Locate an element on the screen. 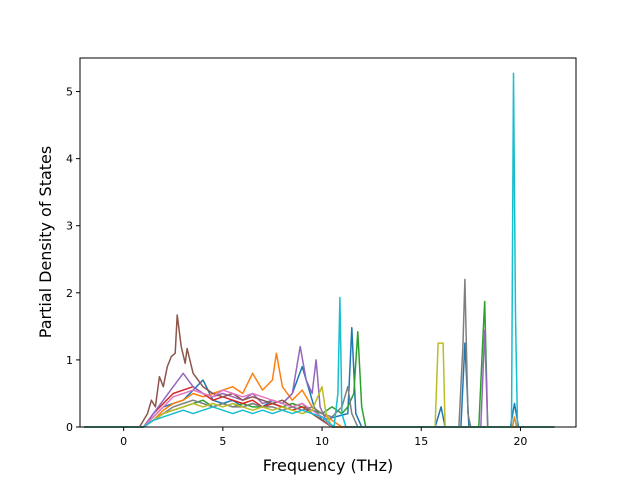 This screenshot has width=640, height=484. y-tick-label: 0 is located at coordinates (69, 427).